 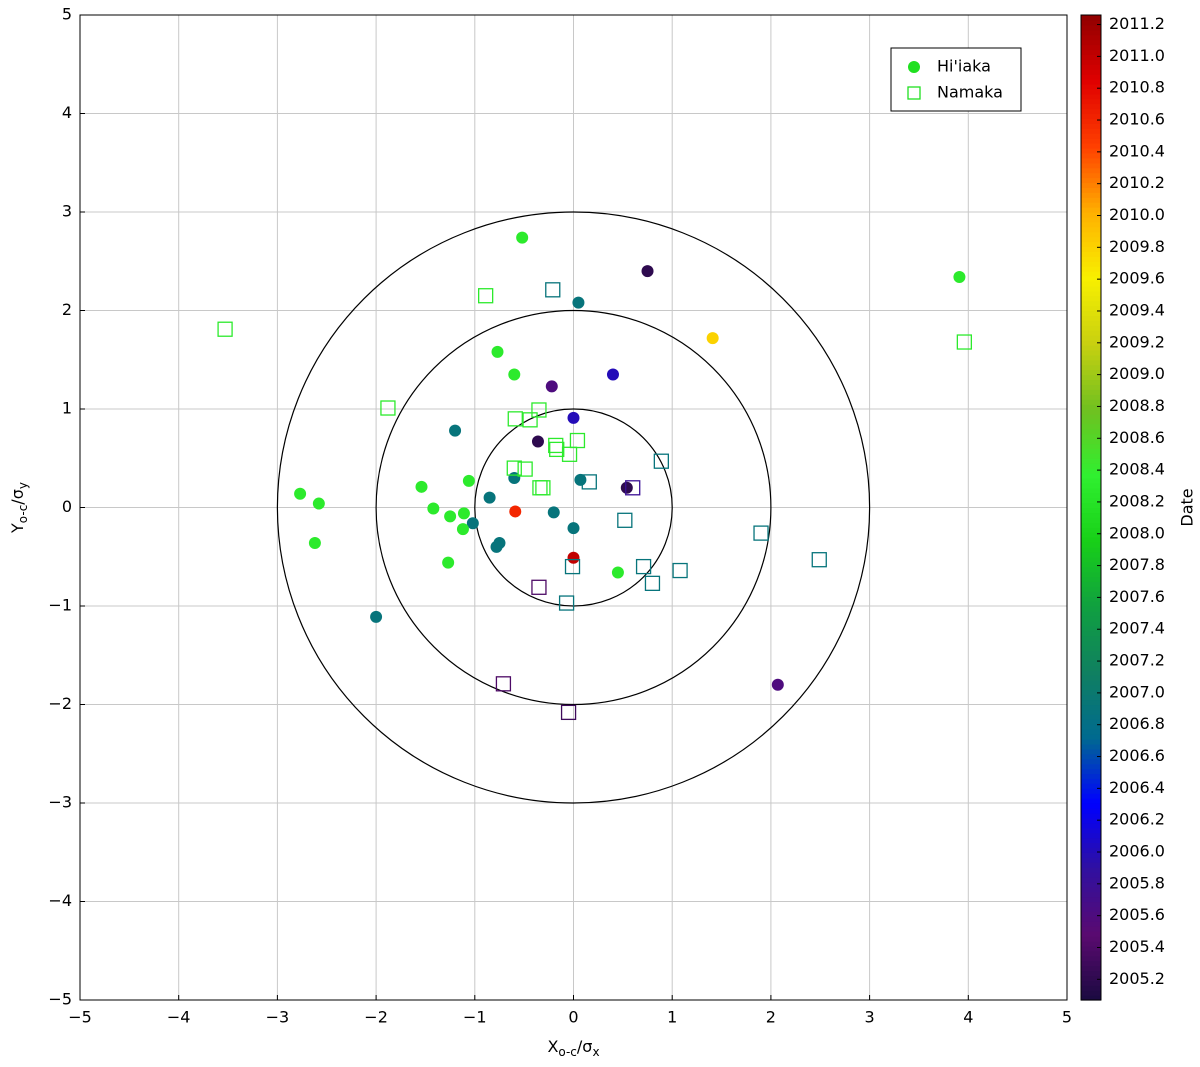 I want to click on x-tick-label: 0, so click(x=573, y=1017).